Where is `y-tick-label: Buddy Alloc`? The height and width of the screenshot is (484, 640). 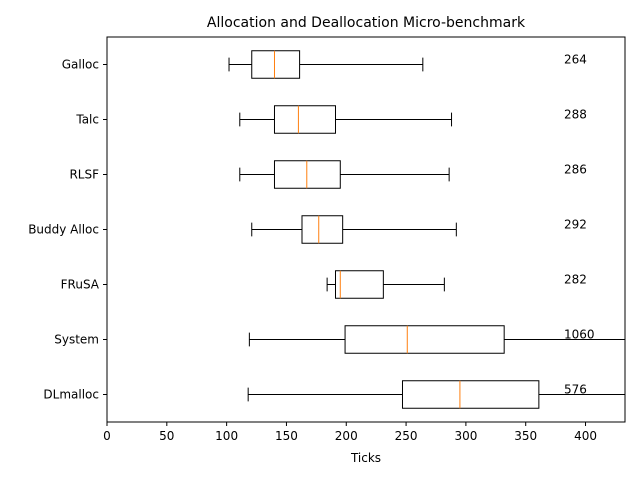
y-tick-label: Buddy Alloc is located at coordinates (63, 230).